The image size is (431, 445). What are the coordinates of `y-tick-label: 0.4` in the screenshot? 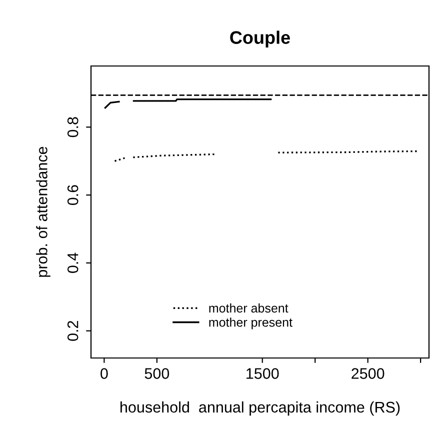 It's located at (72, 262).